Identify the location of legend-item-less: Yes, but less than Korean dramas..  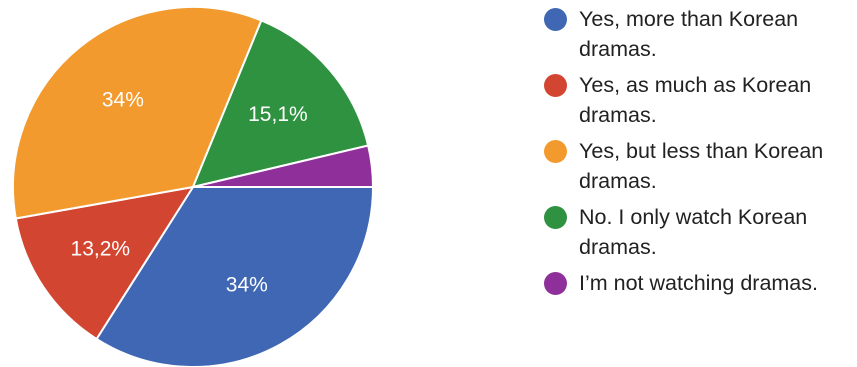
(699, 166).